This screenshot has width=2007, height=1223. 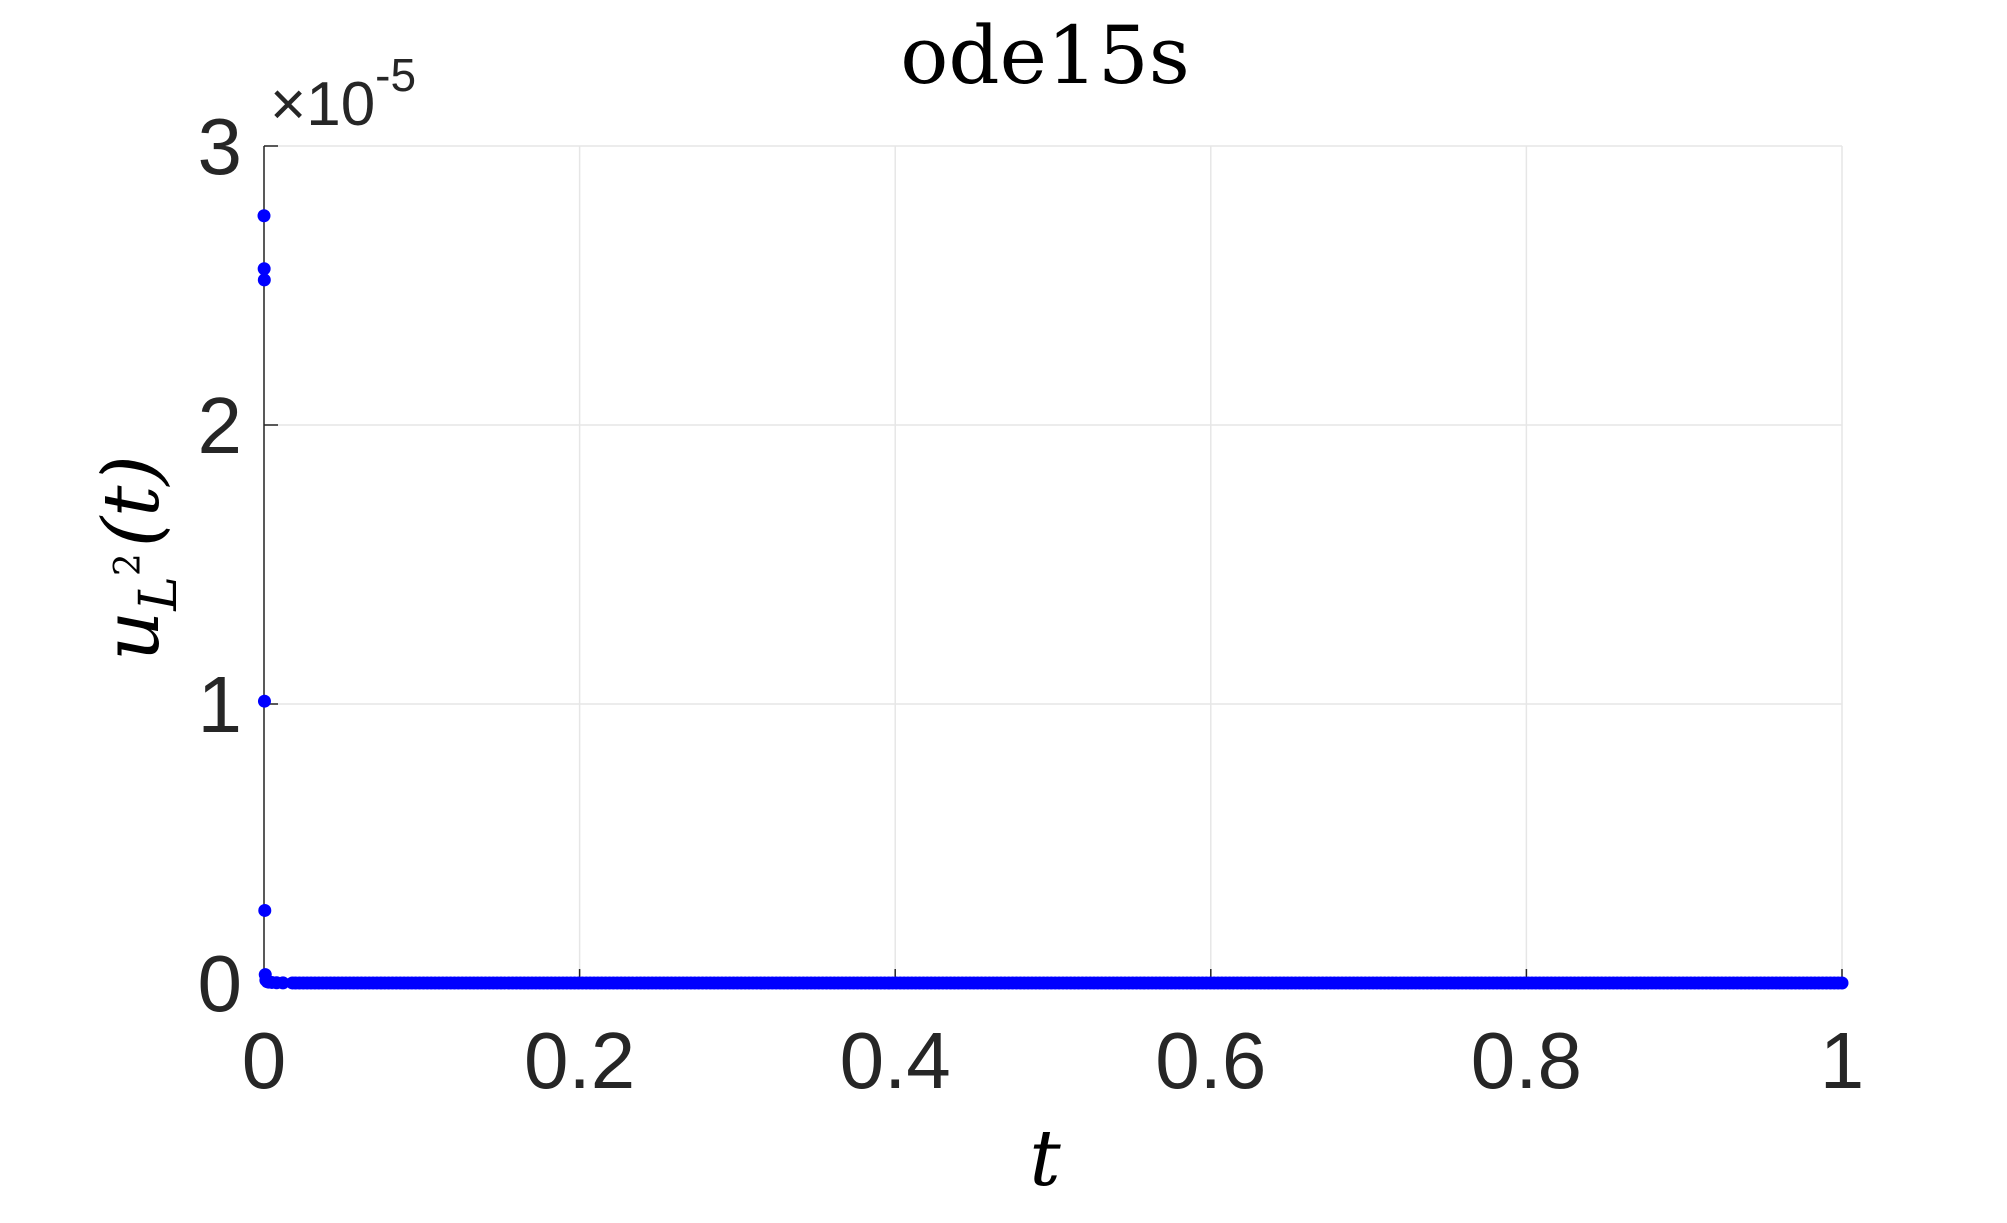 What do you see at coordinates (220, 425) in the screenshot?
I see `y-tick-label: 2` at bounding box center [220, 425].